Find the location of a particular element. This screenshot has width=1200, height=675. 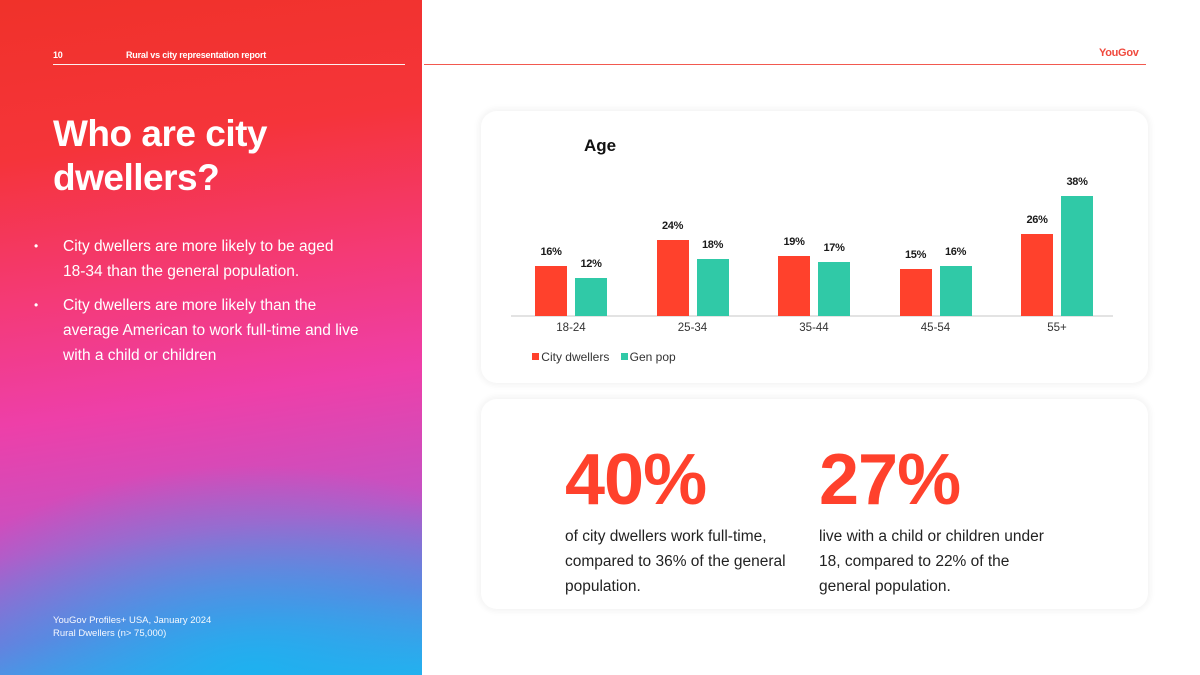

stat-value: 40% is located at coordinates (636, 480).